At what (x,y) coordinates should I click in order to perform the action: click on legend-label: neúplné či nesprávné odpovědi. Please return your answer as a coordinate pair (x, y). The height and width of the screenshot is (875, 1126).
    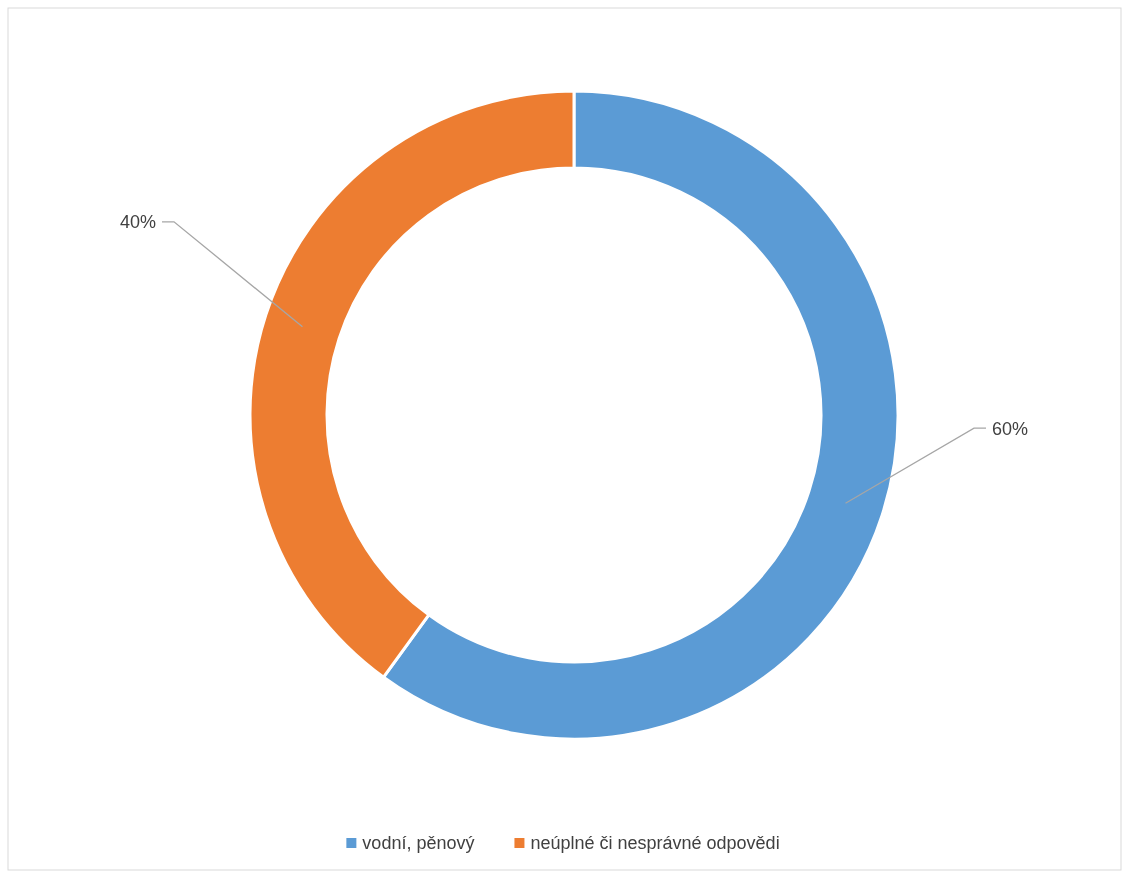
    Looking at the image, I should click on (655, 843).